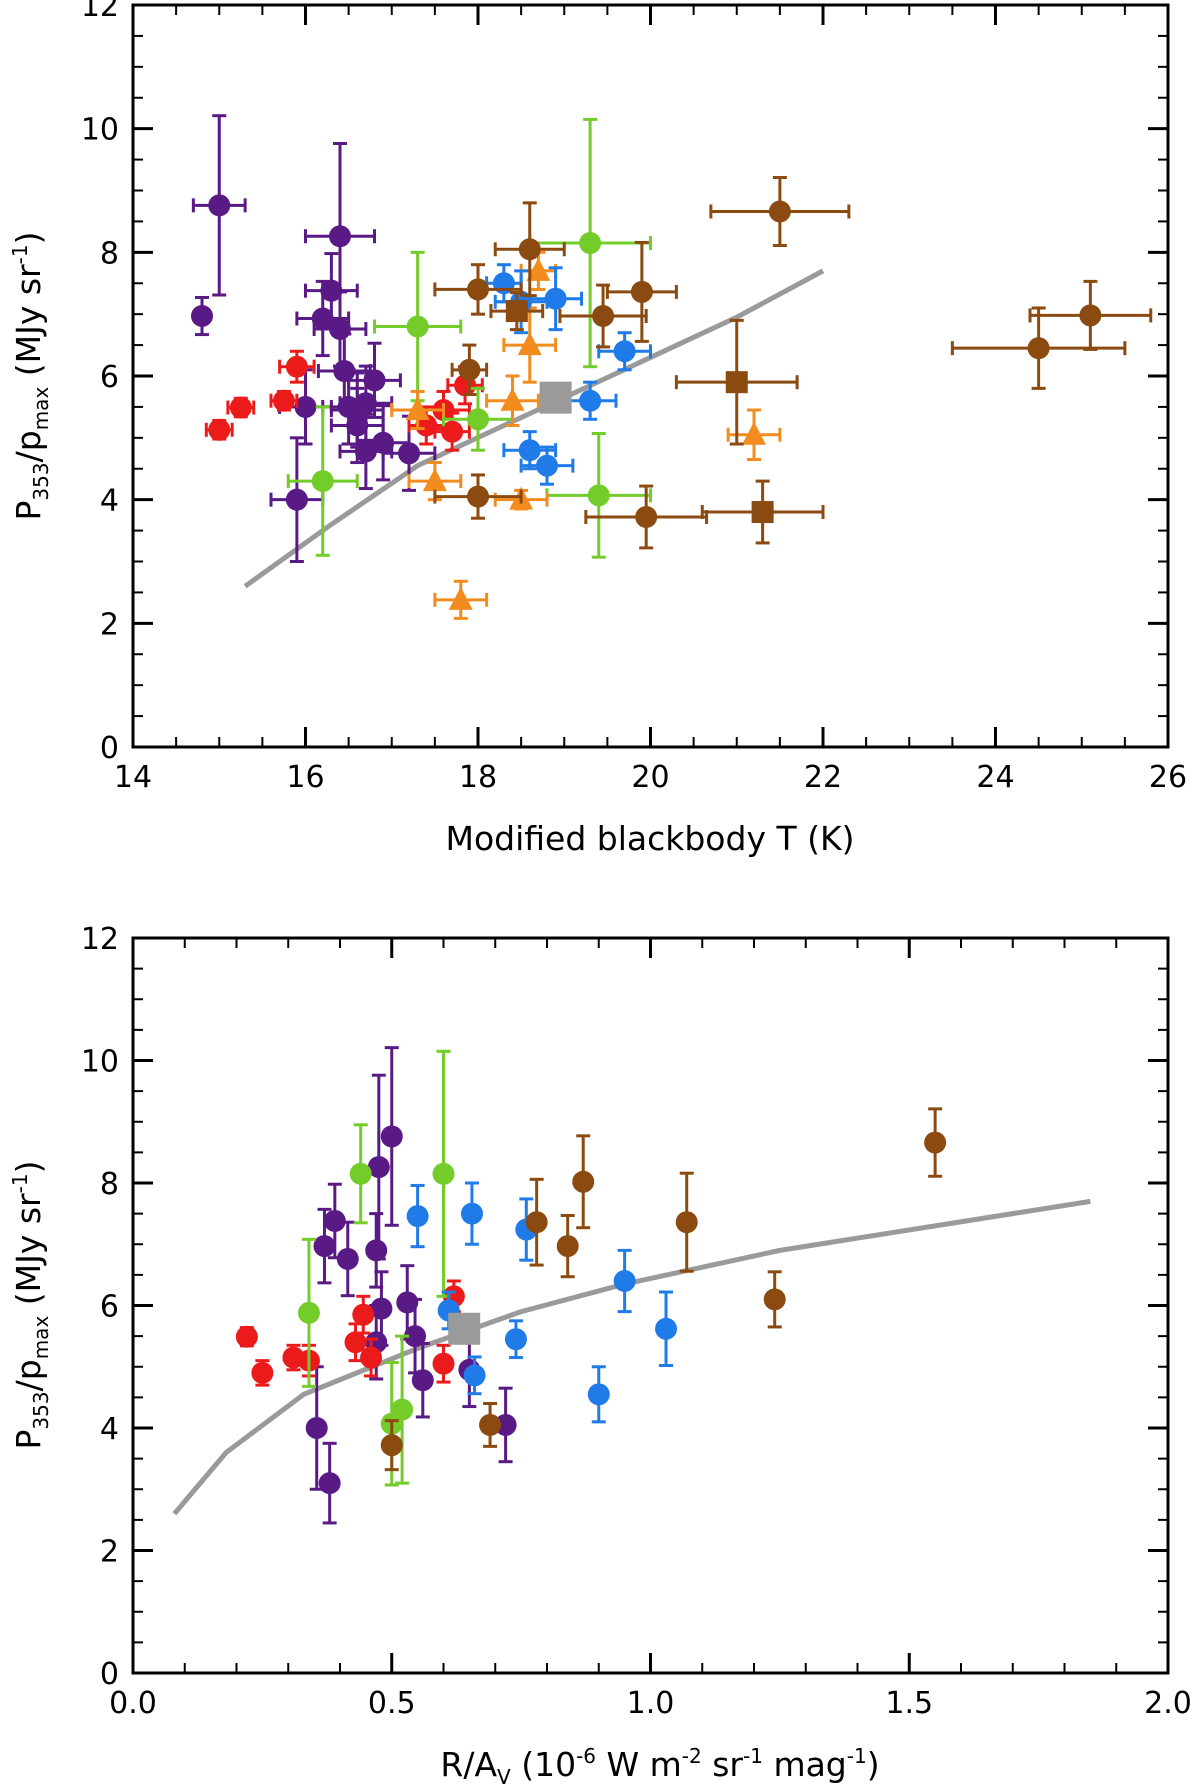 This screenshot has height=1788, width=1200. What do you see at coordinates (568, 374) in the screenshot?
I see `top-series-blue` at bounding box center [568, 374].